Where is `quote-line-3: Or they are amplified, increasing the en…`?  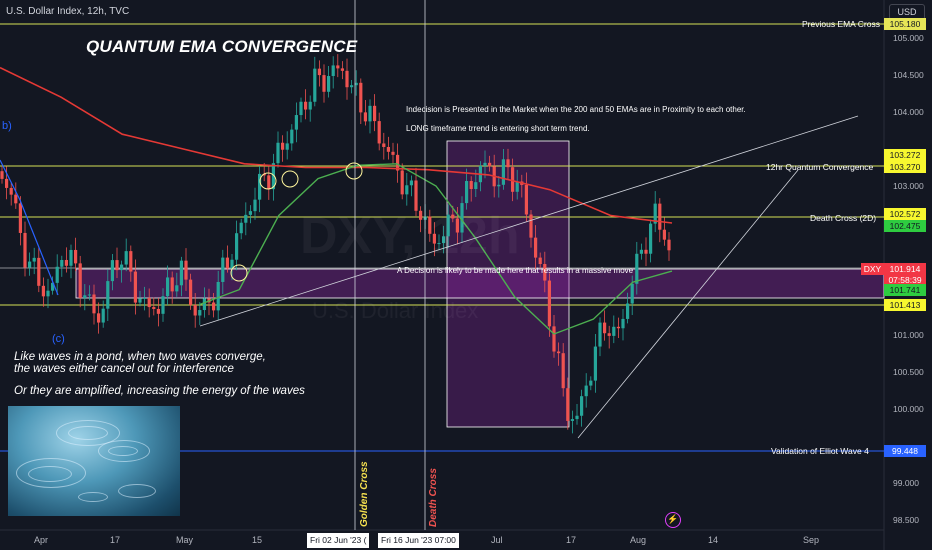
quote-line-3: Or they are amplified, increasing the en… is located at coordinates (159, 391).